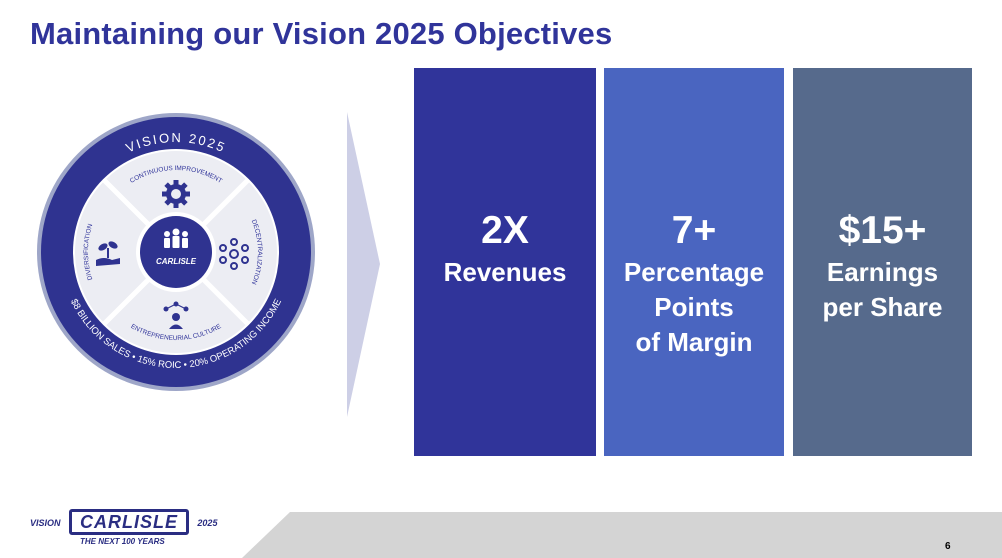 The height and width of the screenshot is (558, 1002). I want to click on objective-panel-revenues: 2X Revenues, so click(505, 262).